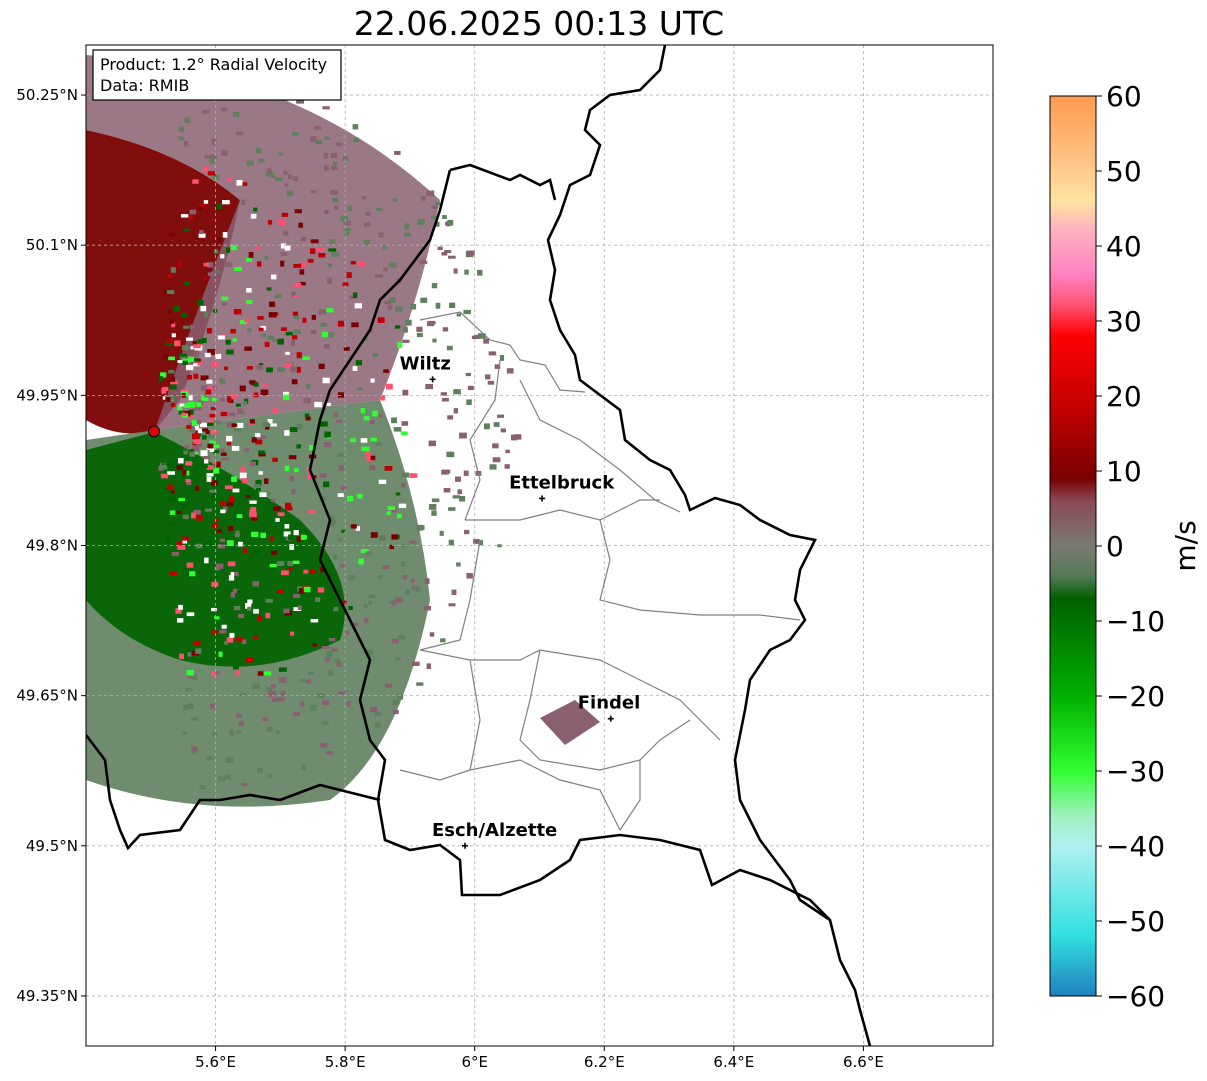 The width and height of the screenshot is (1207, 1081). I want to click on info-data-source: Data: RMIB, so click(144, 85).